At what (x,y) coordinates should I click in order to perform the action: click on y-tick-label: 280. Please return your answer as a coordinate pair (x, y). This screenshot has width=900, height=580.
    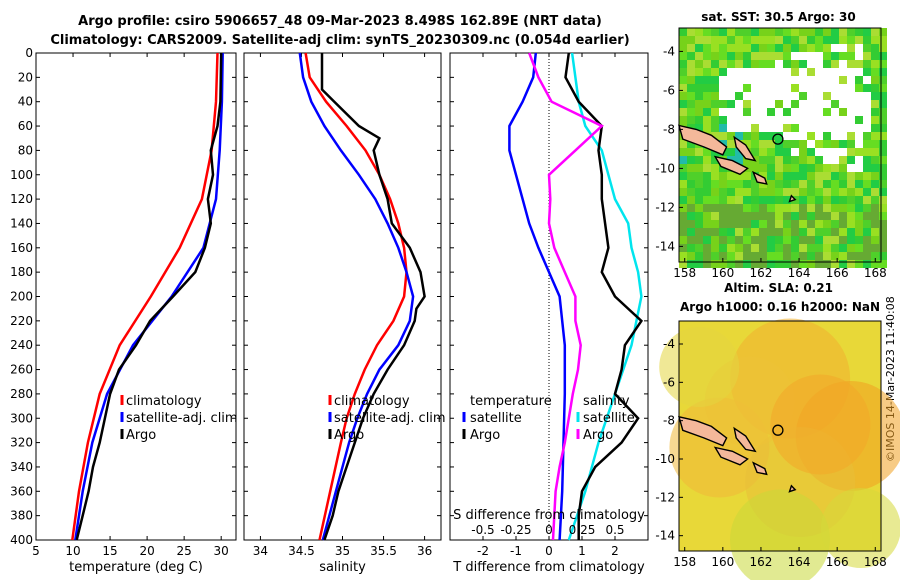
    Looking at the image, I should click on (21, 394).